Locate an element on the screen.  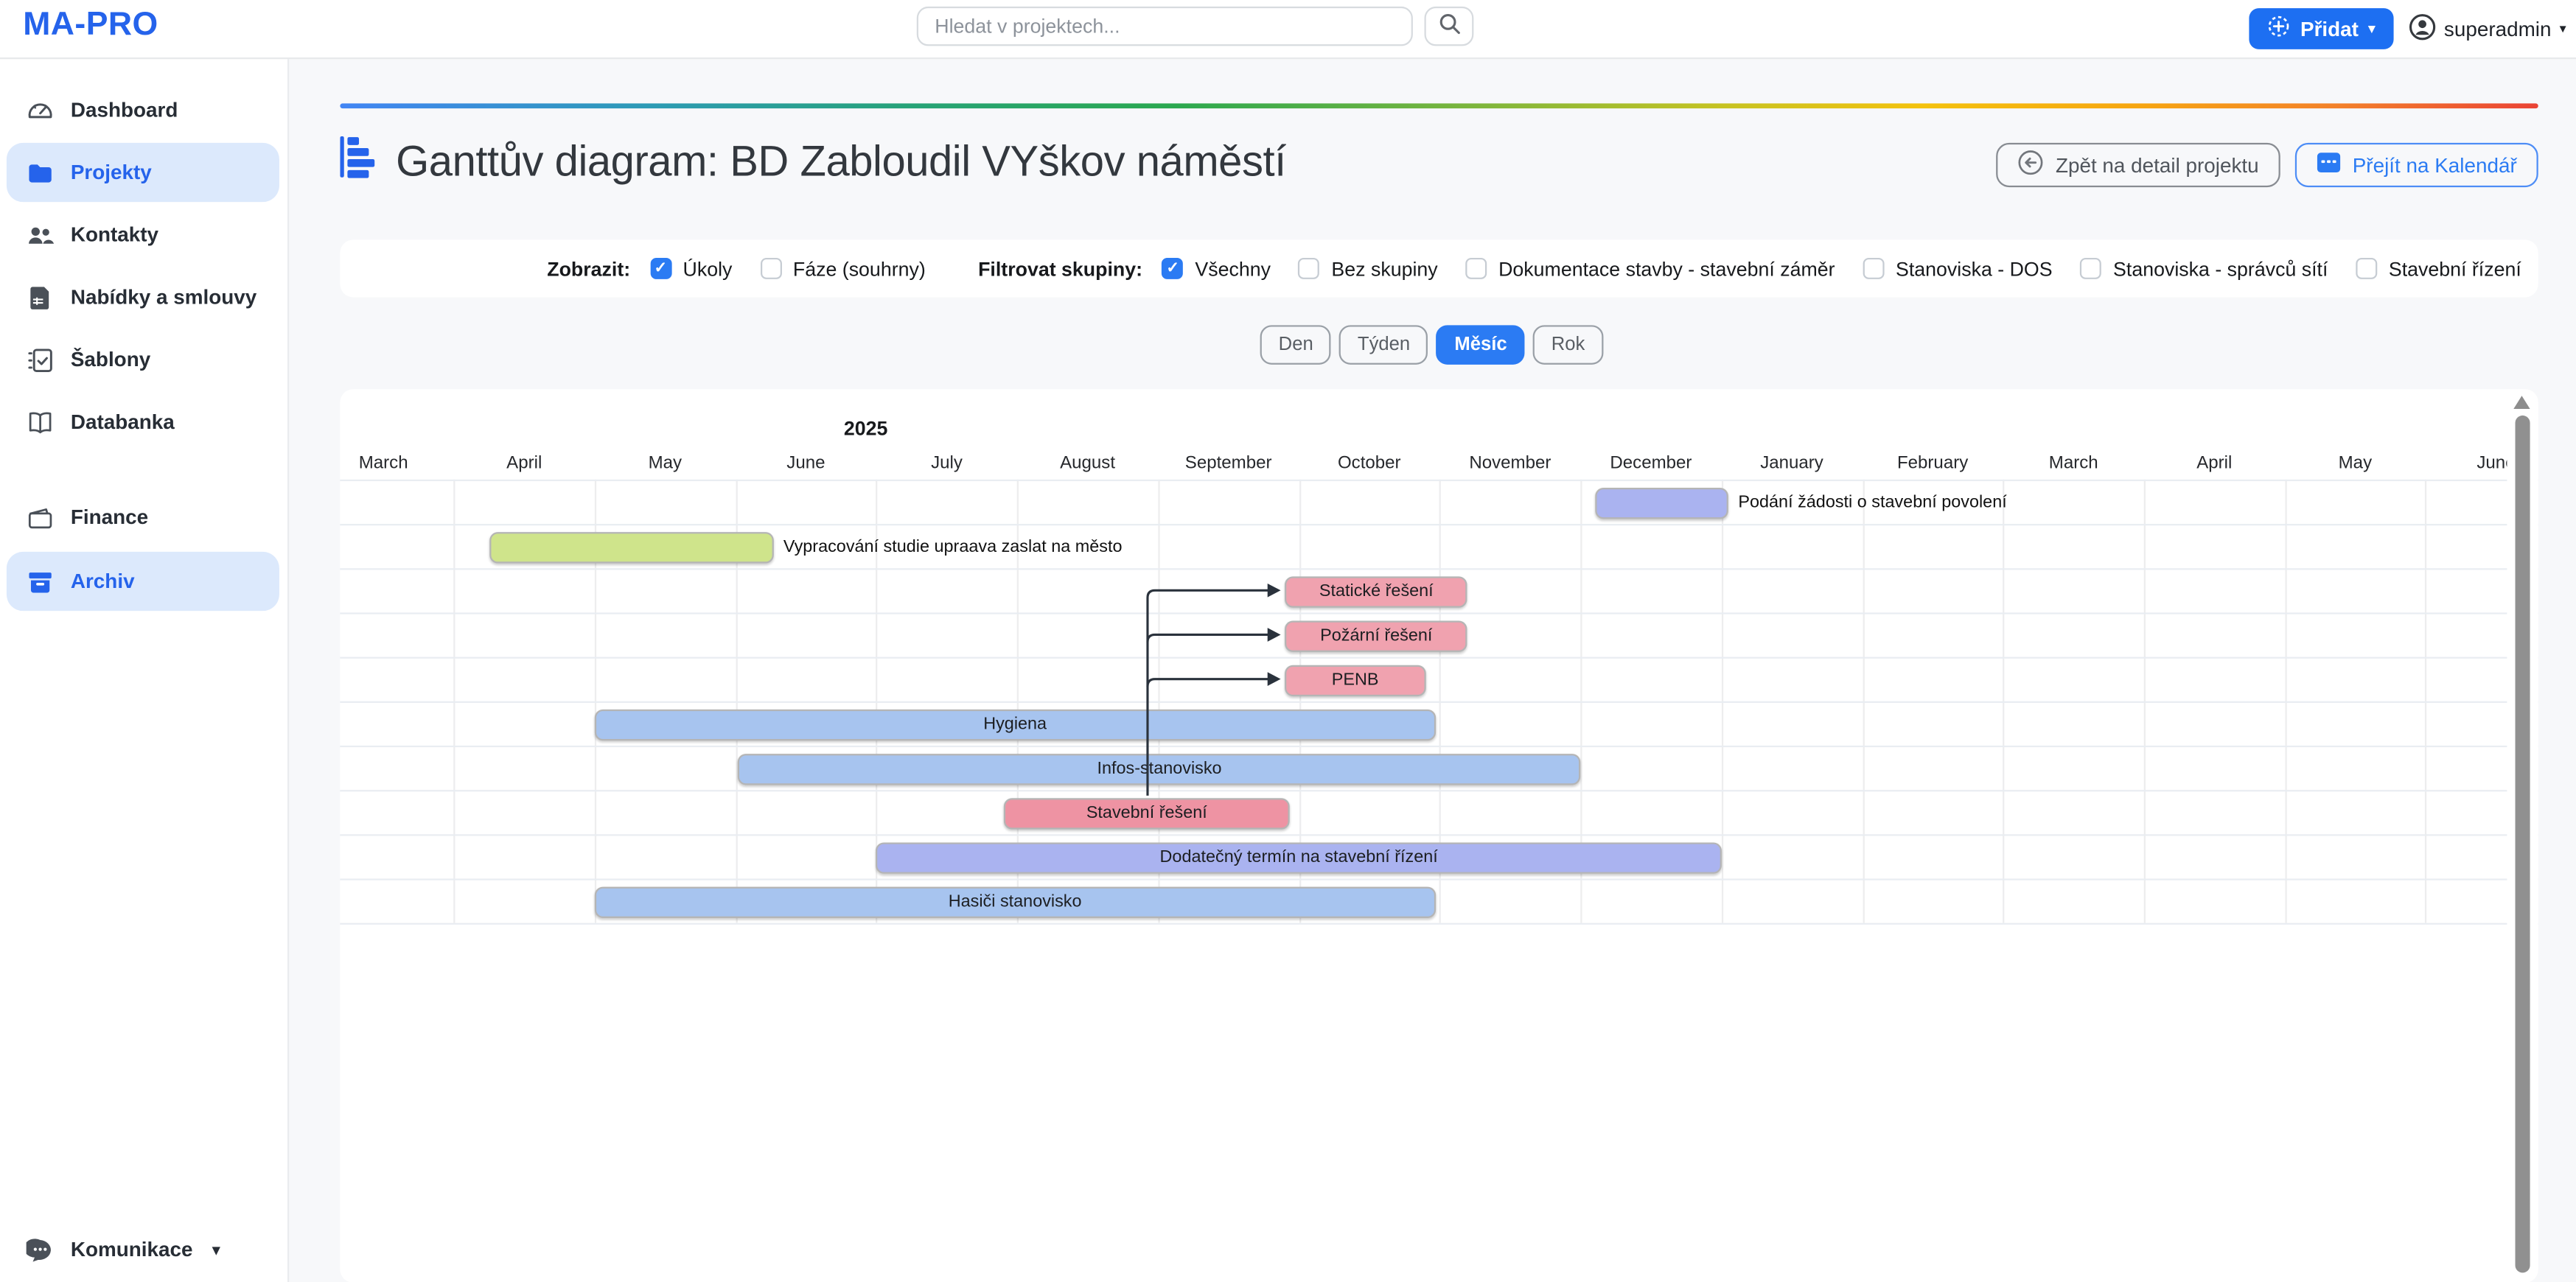
task-bar-stavebn-e-en: Stavební řešení is located at coordinates (1146, 813).